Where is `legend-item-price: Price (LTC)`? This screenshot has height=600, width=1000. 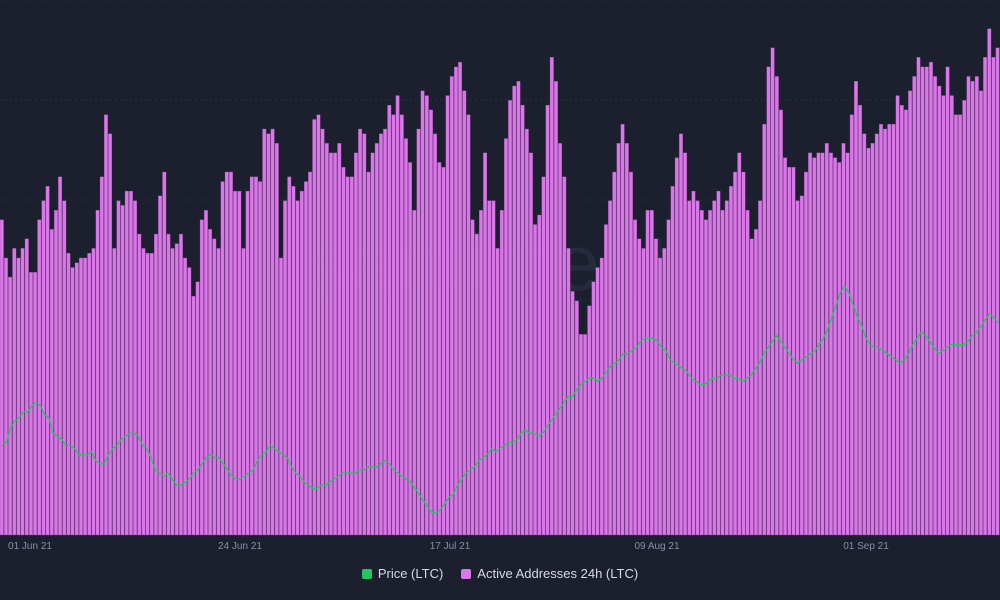 legend-item-price: Price (LTC) is located at coordinates (402, 573).